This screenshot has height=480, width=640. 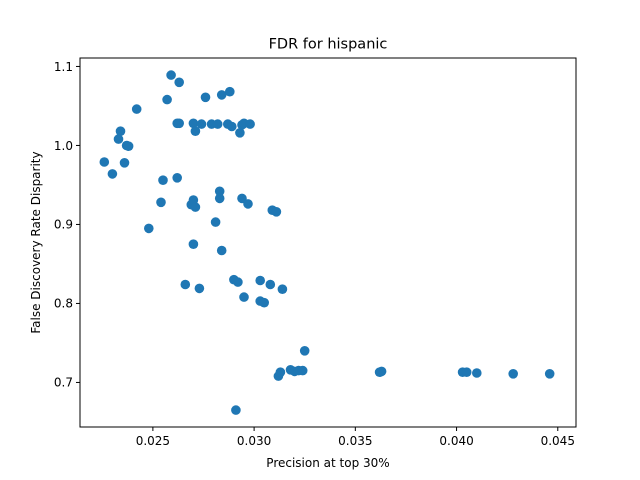 What do you see at coordinates (254, 441) in the screenshot?
I see `x-tick-label: 0.030` at bounding box center [254, 441].